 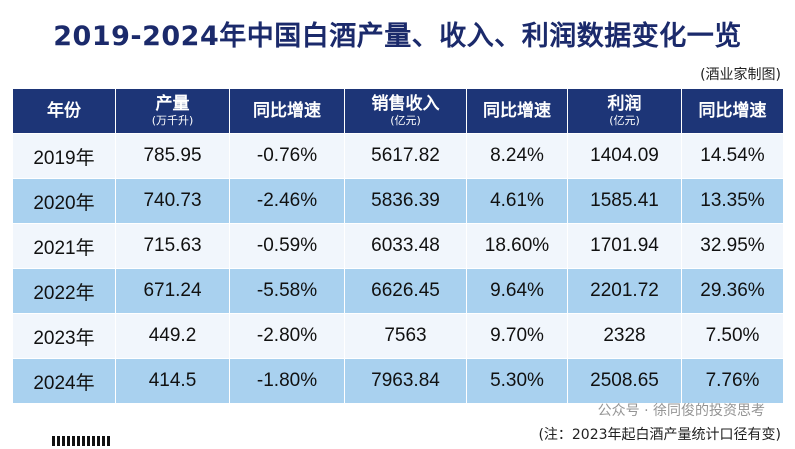 I want to click on cell-revenue-growth: 4.61%, so click(x=517, y=201).